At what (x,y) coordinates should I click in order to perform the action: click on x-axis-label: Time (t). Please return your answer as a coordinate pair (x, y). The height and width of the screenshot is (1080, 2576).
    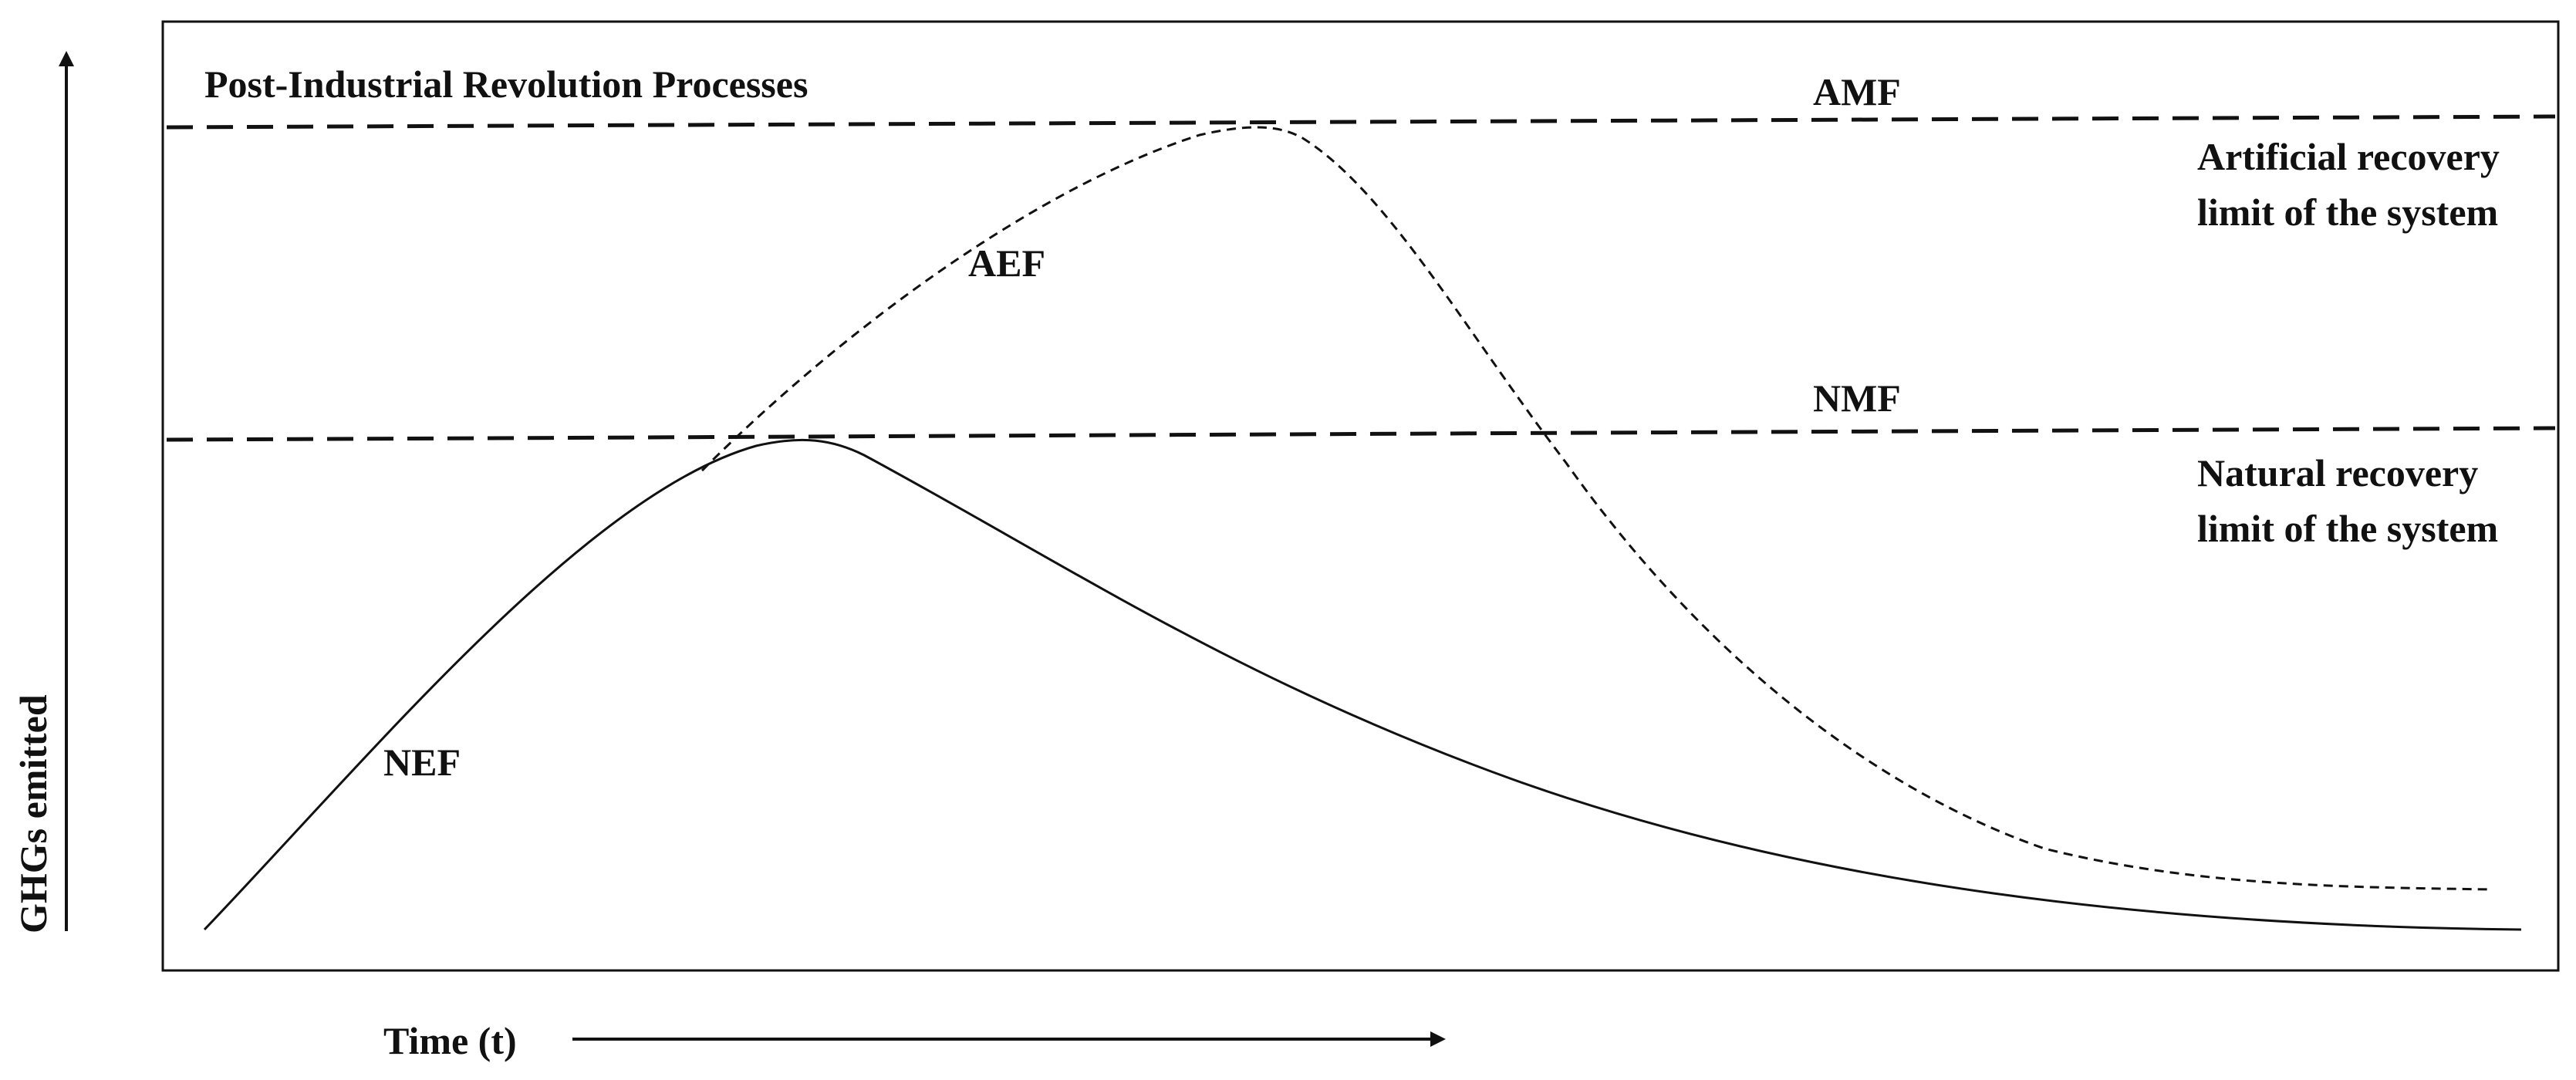
    Looking at the image, I should click on (450, 1040).